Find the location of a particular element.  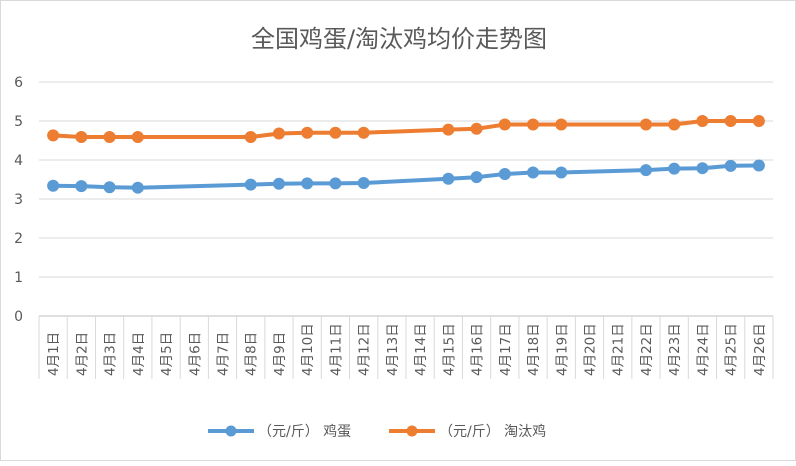

x-tick-label: 4月16日 is located at coordinates (478, 349).